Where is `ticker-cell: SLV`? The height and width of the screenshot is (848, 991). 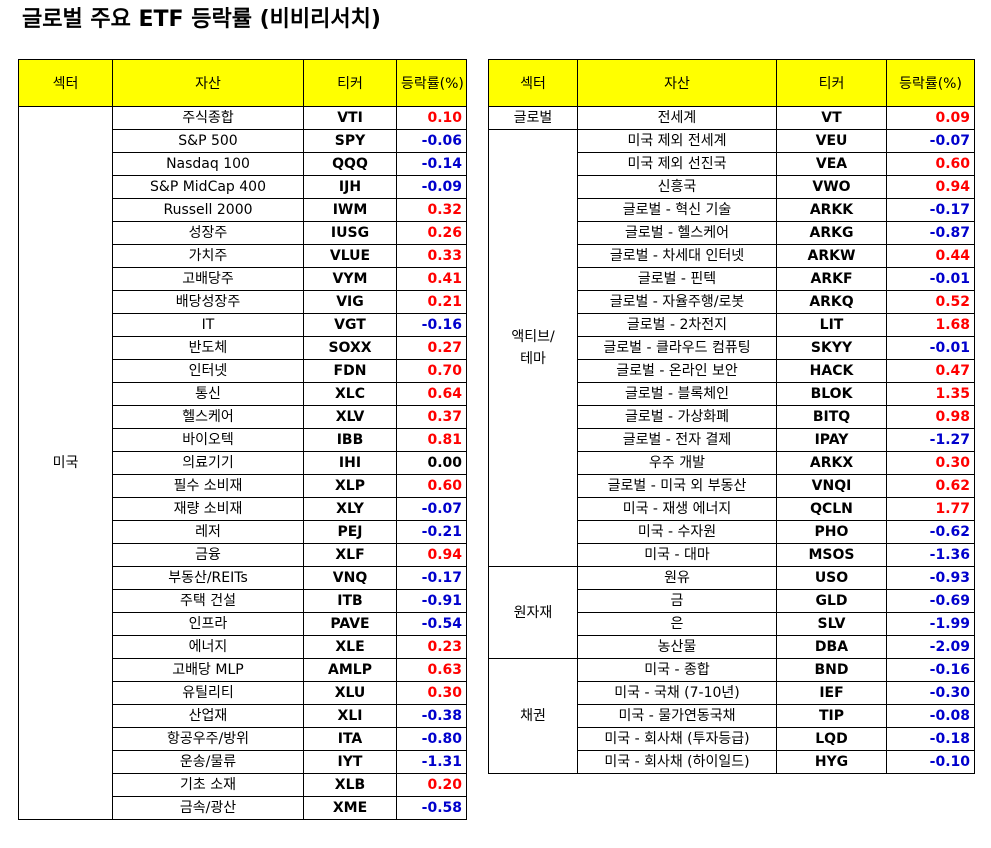 ticker-cell: SLV is located at coordinates (831, 624).